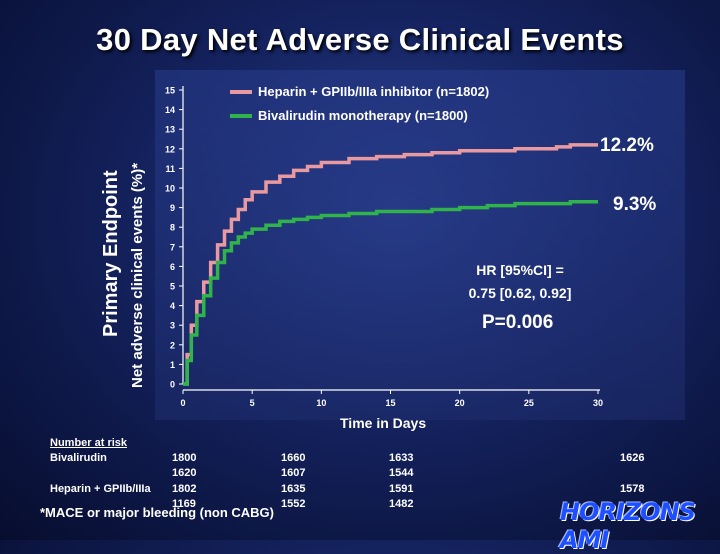  What do you see at coordinates (293, 489) in the screenshot?
I see `risk-hep-day10: 1635` at bounding box center [293, 489].